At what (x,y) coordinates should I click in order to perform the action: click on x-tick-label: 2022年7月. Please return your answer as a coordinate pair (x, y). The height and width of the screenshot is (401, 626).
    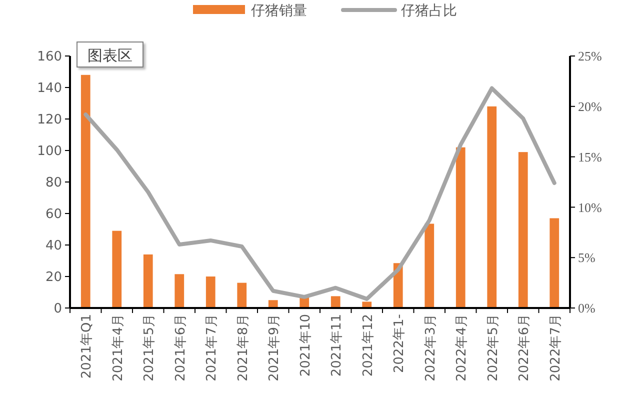
    Looking at the image, I should click on (556, 348).